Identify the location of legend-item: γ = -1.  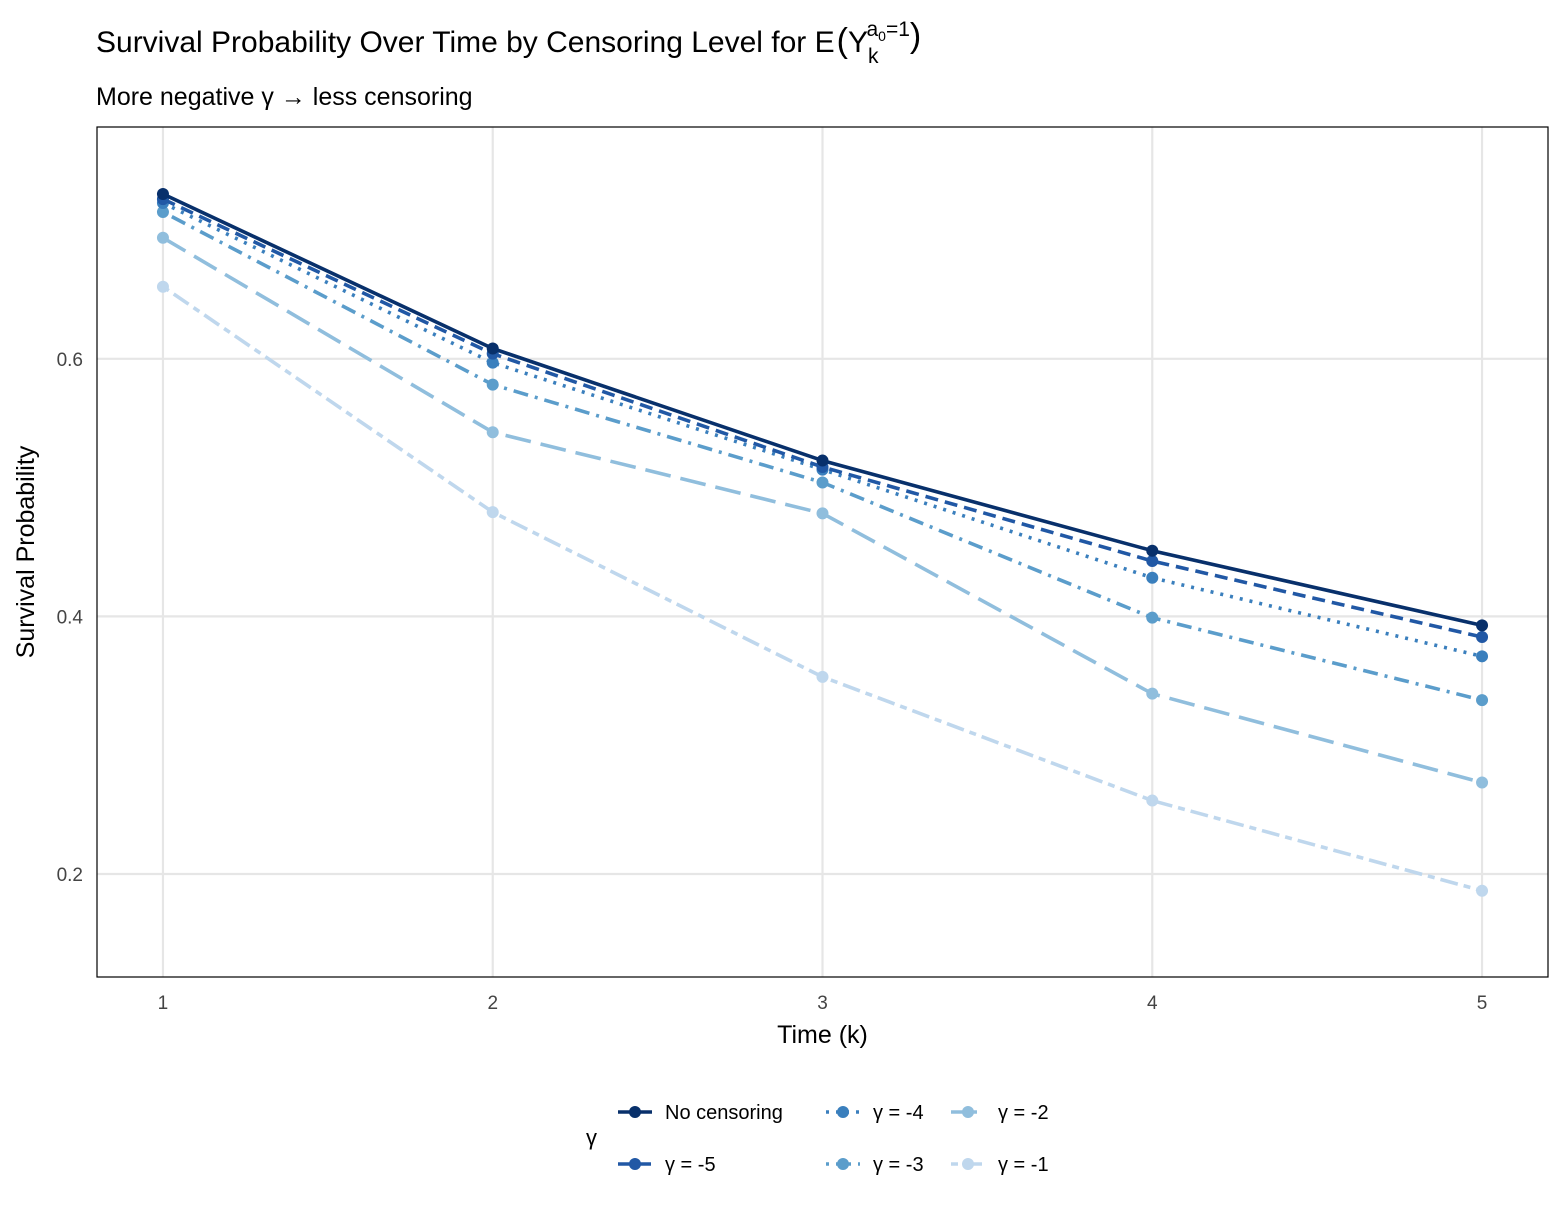
(1000, 1165).